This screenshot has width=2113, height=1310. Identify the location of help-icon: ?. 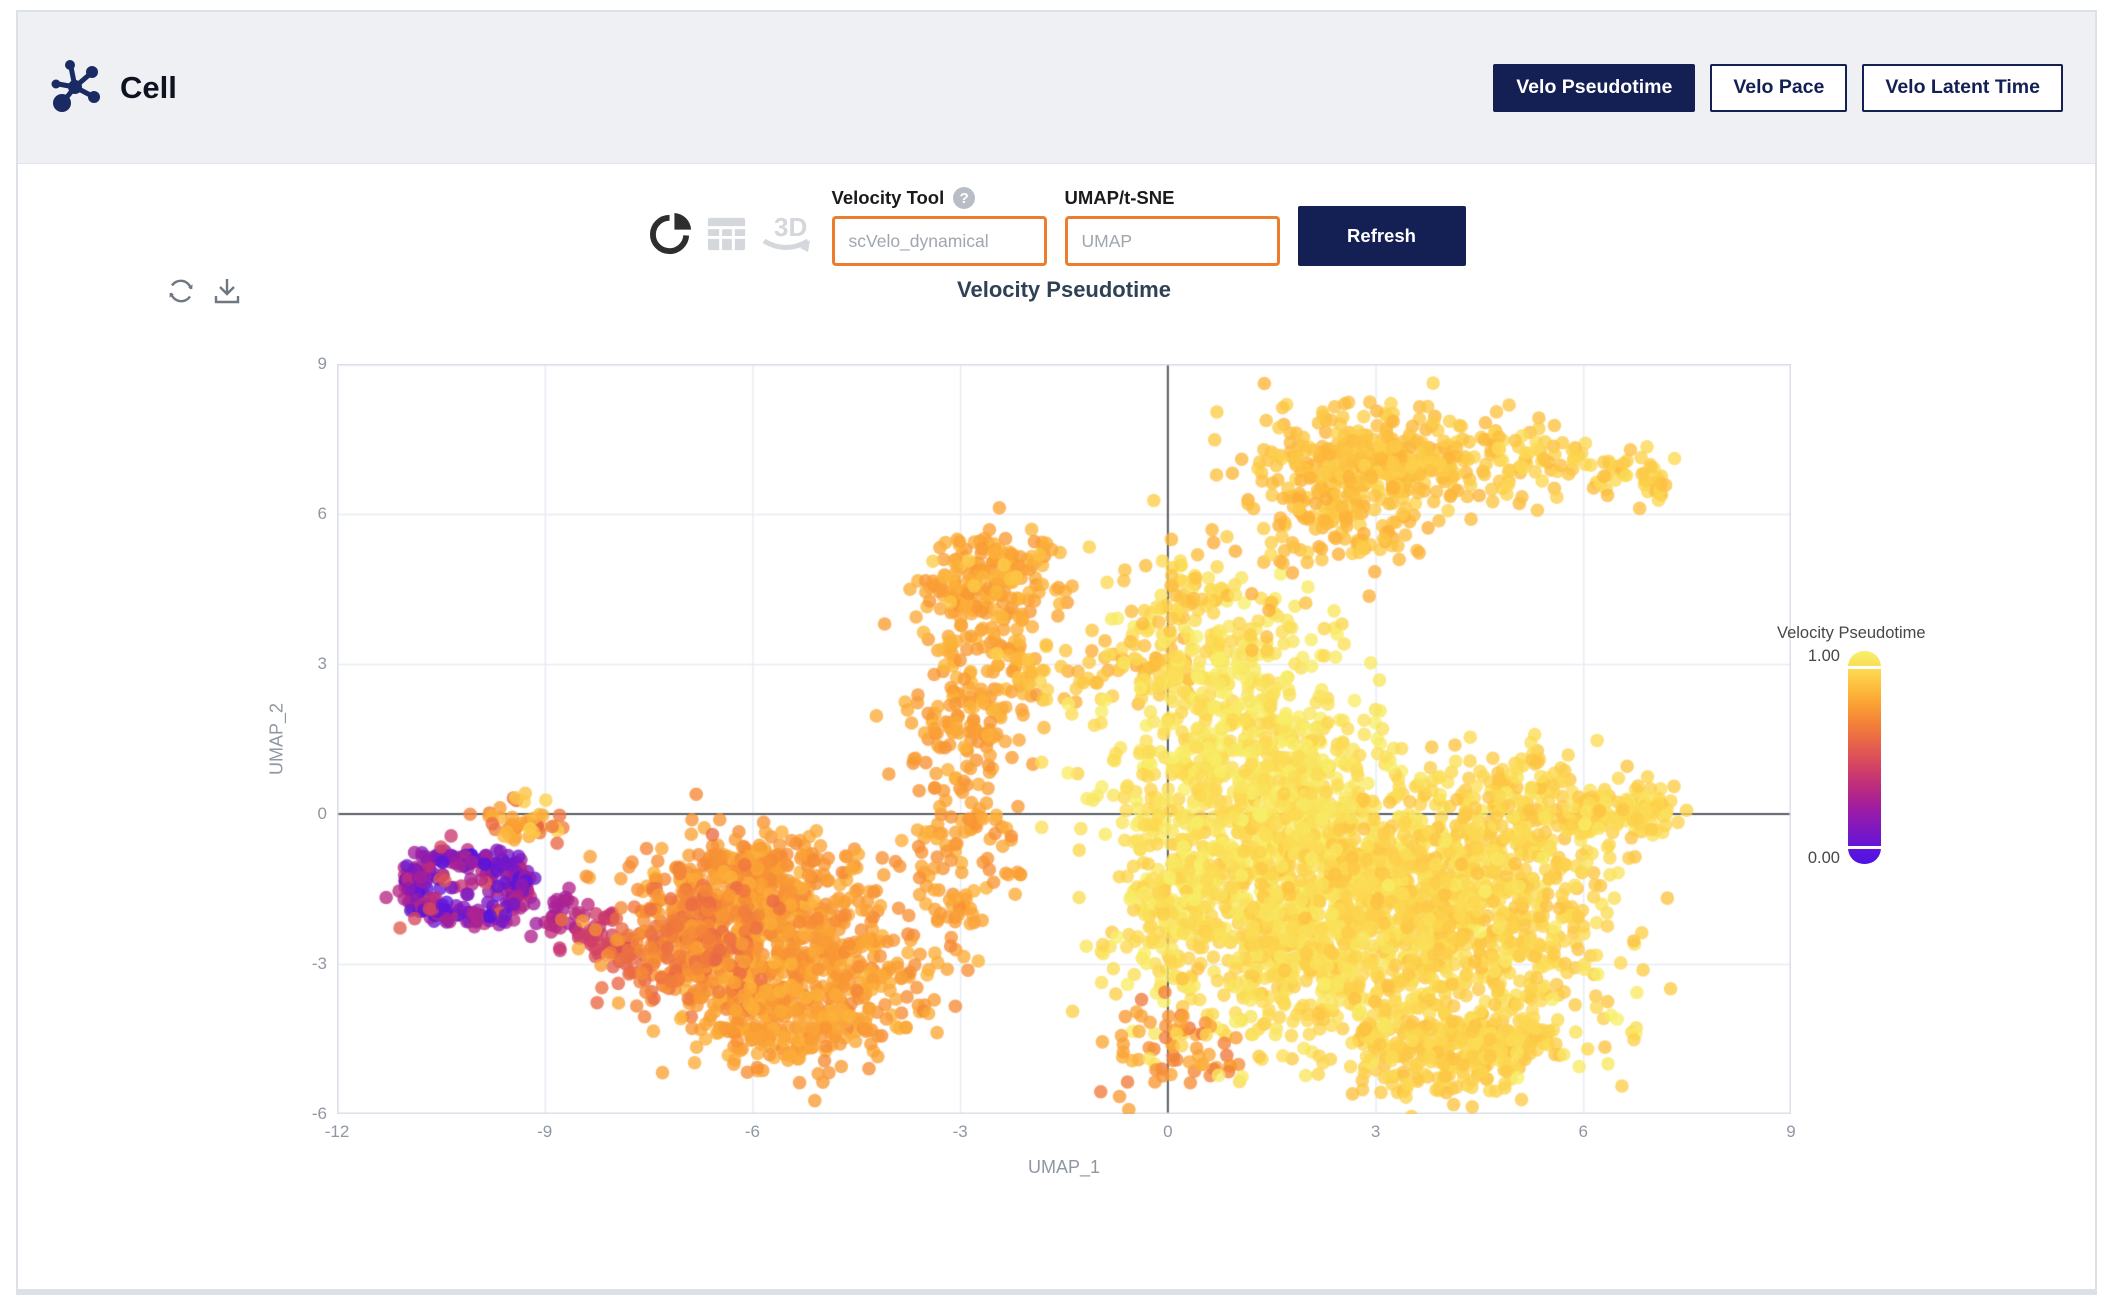
(964, 198).